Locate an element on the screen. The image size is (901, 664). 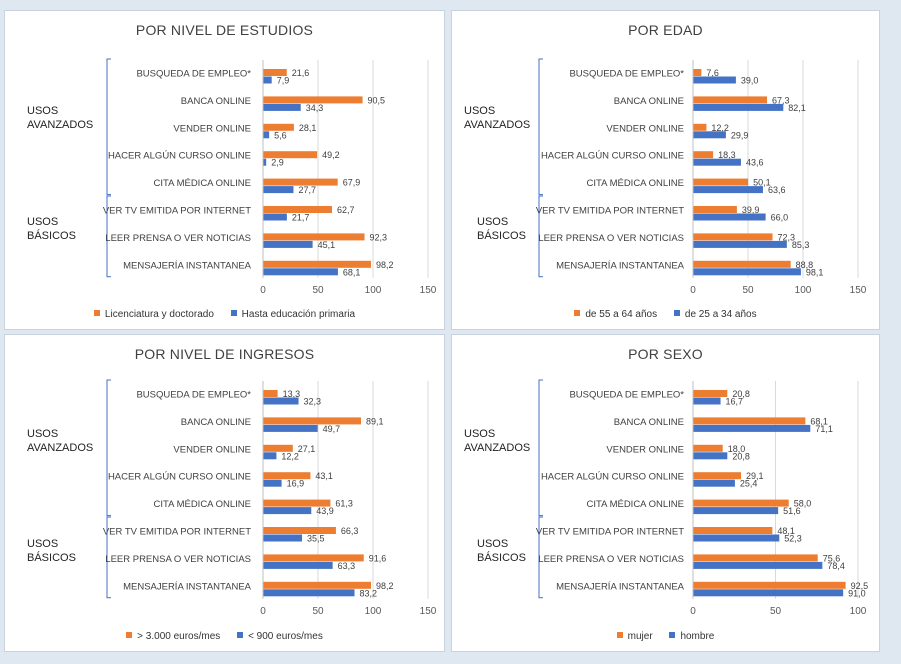
data-label: 52,3 is located at coordinates (793, 539).